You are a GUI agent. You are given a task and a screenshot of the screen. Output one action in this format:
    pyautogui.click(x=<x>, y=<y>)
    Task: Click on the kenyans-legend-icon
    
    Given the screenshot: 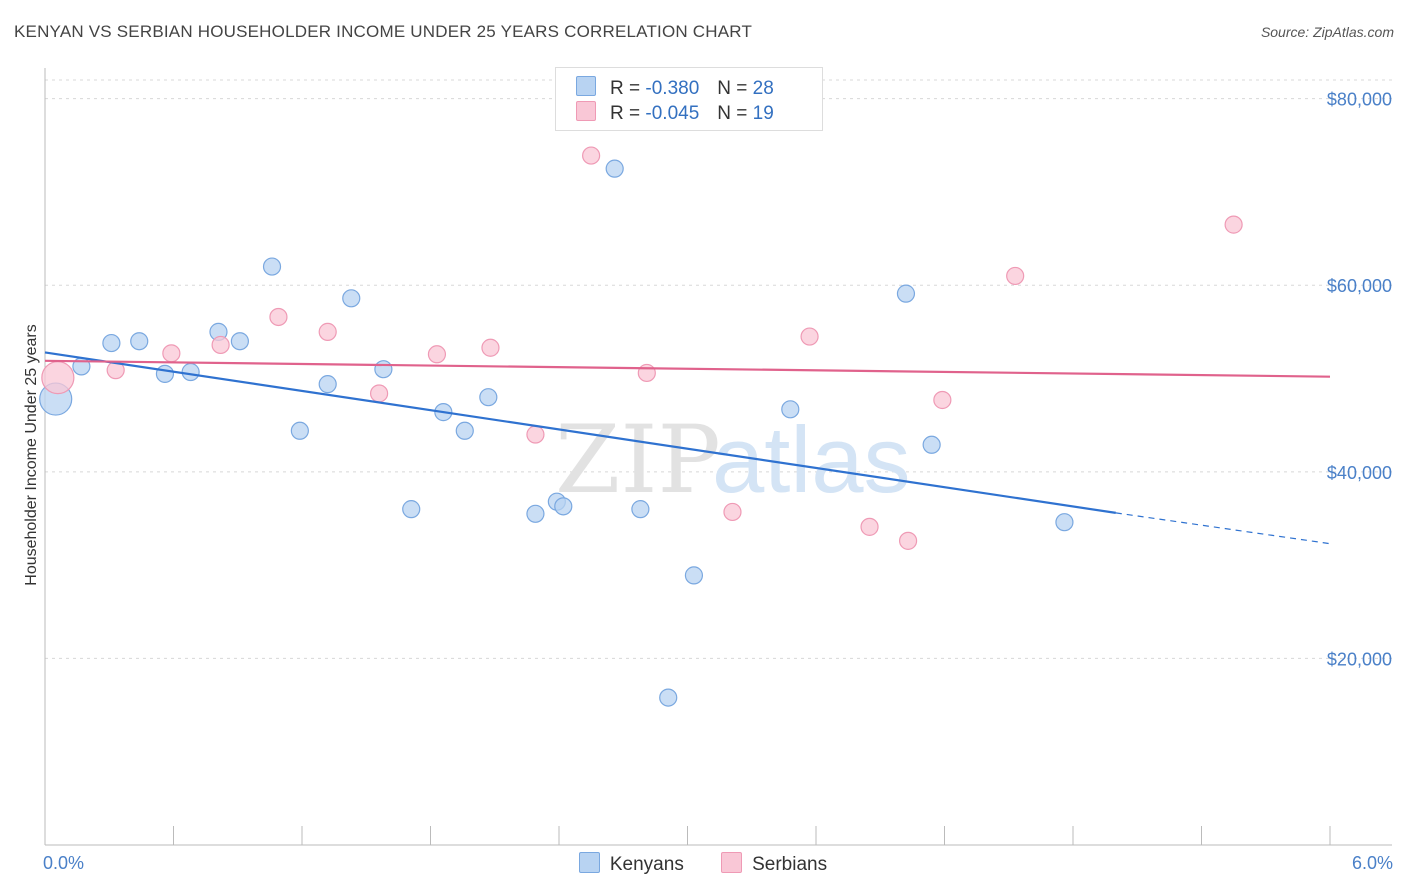 What is the action you would take?
    pyautogui.click(x=589, y=862)
    